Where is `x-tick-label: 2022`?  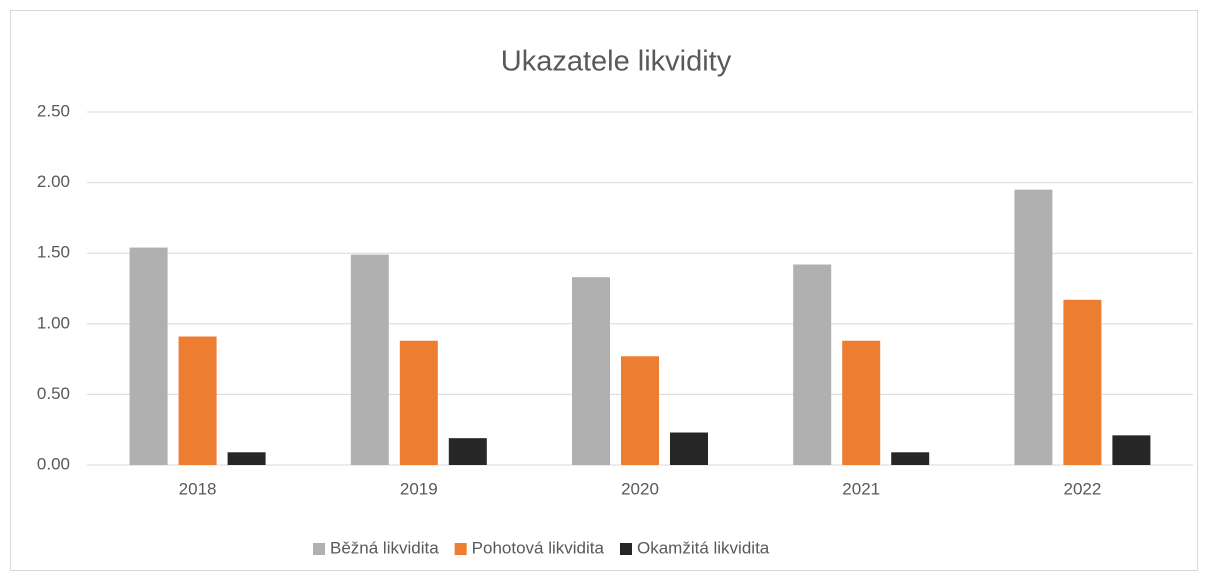 x-tick-label: 2022 is located at coordinates (1082, 488).